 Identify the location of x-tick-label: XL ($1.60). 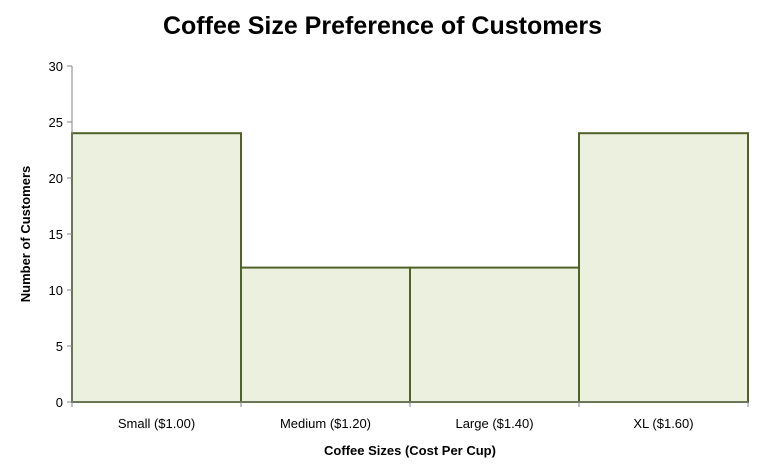
(663, 423).